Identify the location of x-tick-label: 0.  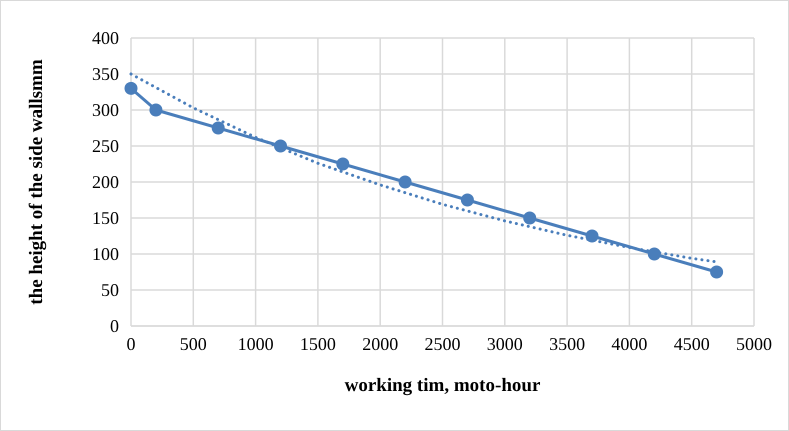
(131, 344).